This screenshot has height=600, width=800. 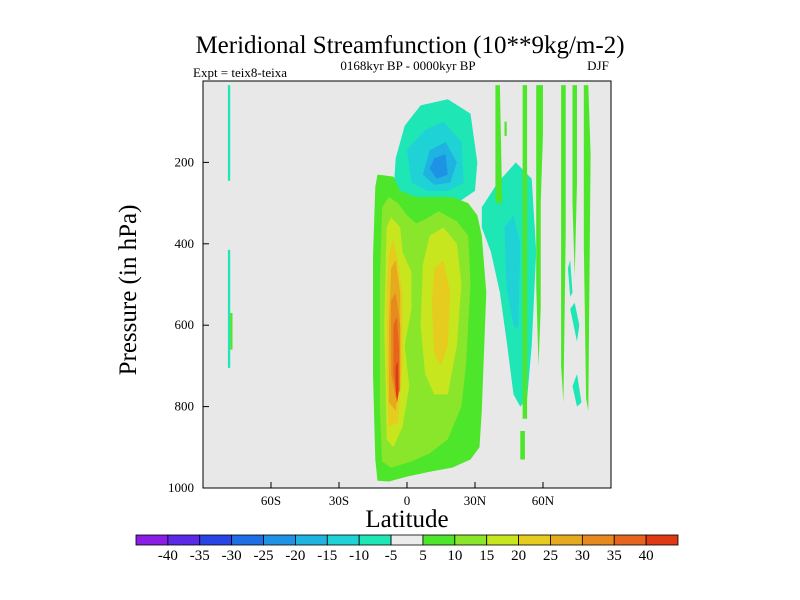 What do you see at coordinates (475, 500) in the screenshot?
I see `x-tick-label: 30N` at bounding box center [475, 500].